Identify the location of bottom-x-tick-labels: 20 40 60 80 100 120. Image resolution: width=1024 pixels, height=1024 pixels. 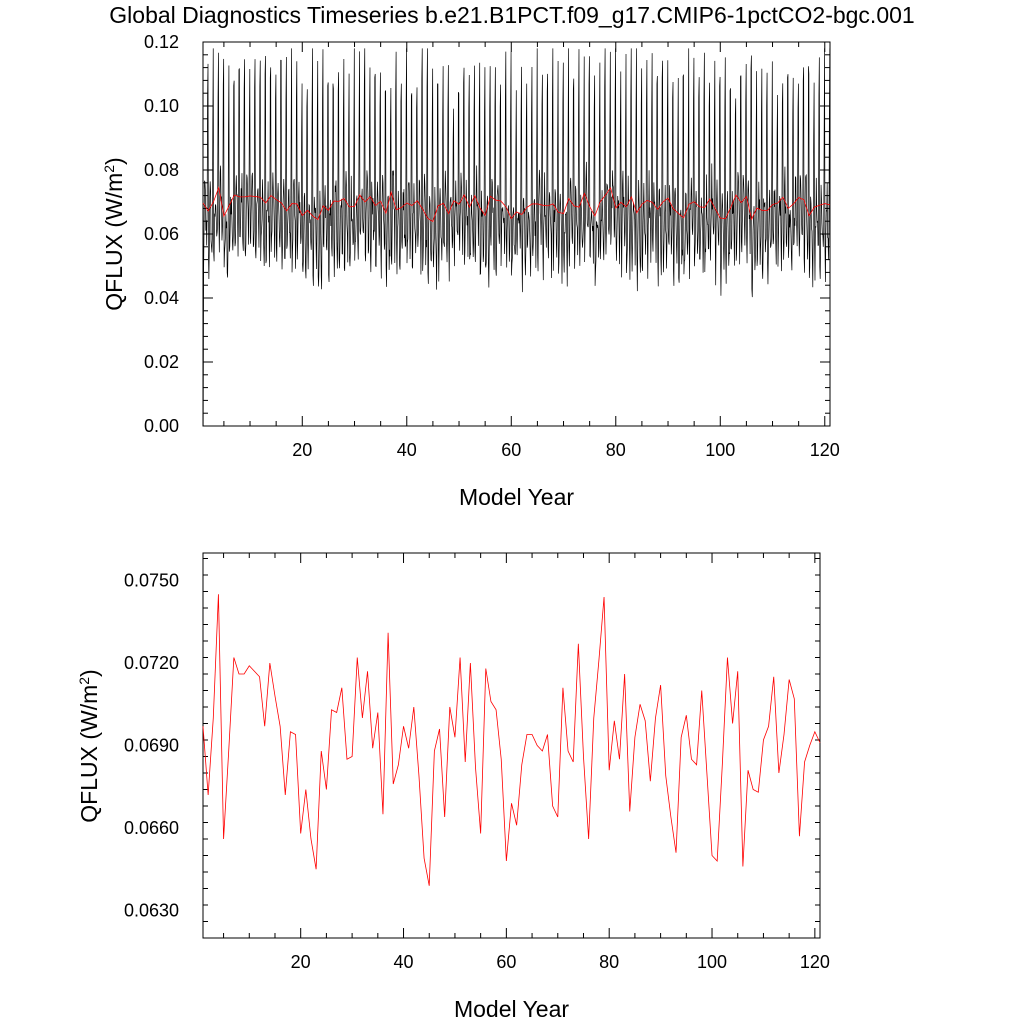
(560, 962).